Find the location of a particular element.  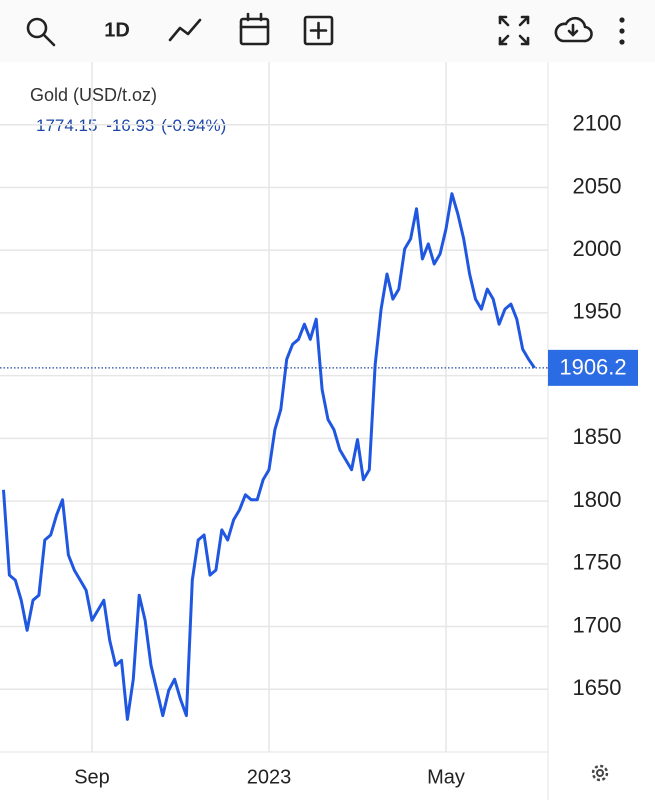

change-pct: (-0.94%) is located at coordinates (193, 125).